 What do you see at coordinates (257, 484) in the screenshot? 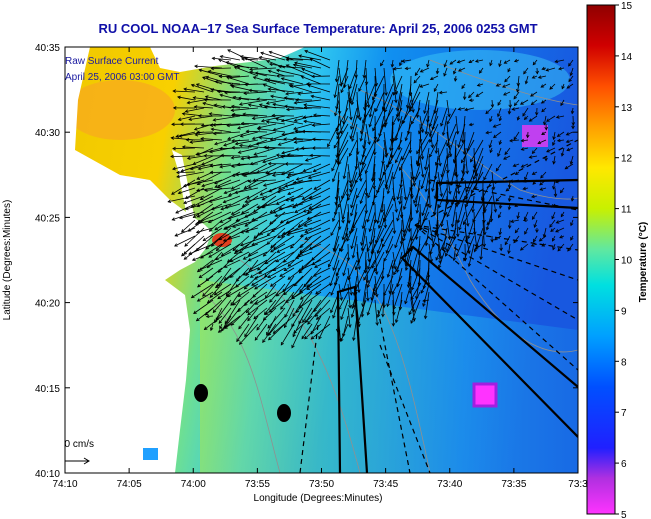
I see `x-tick-label: 73:55` at bounding box center [257, 484].